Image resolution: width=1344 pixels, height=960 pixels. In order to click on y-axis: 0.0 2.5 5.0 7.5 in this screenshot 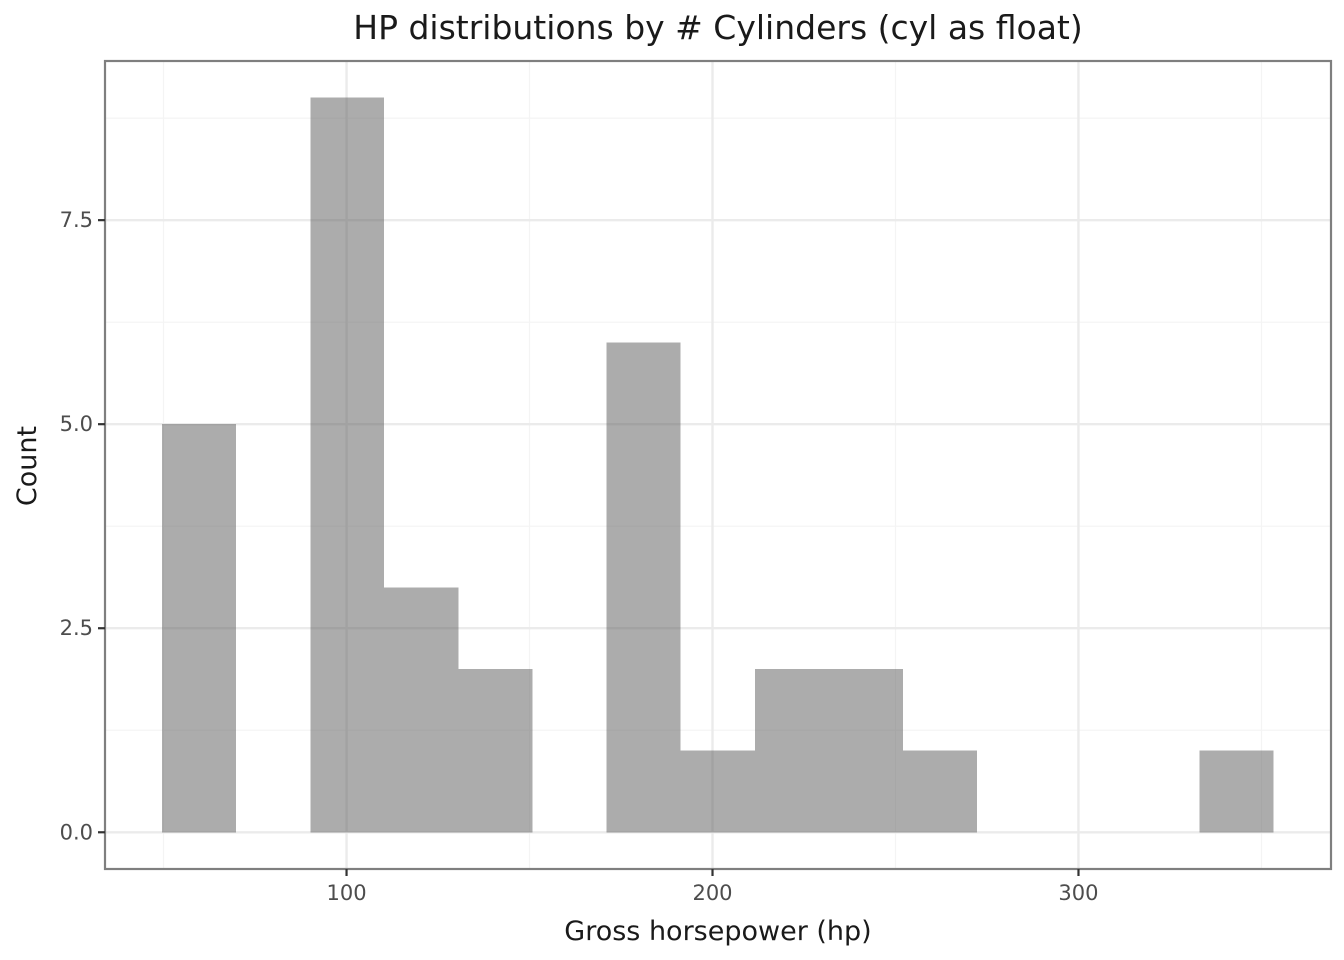, I will do `click(82, 526)`.